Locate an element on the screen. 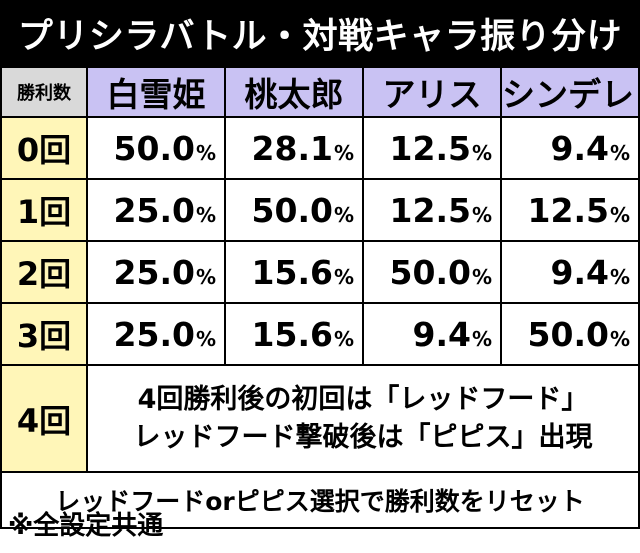  table-row: 0回 50.0% 28.1% 12.5% 9.4% is located at coordinates (320, 148).